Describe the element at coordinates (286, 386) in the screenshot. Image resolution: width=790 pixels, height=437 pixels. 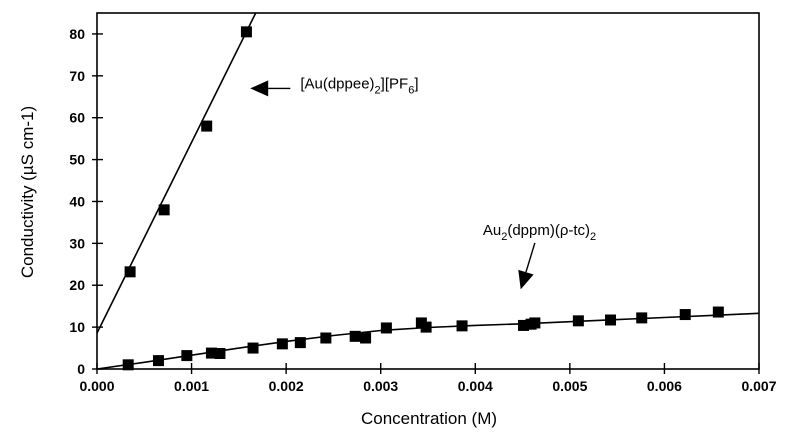
I see `x-tick-label: 0.002` at that location.